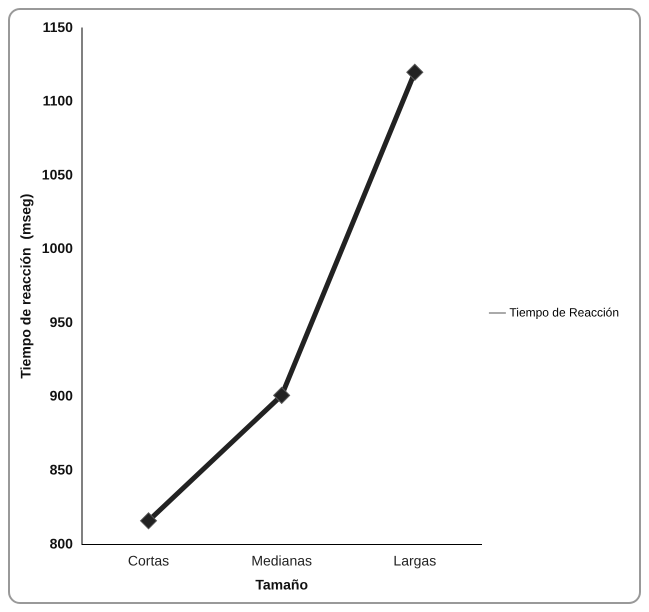 The width and height of the screenshot is (649, 612). What do you see at coordinates (564, 312) in the screenshot?
I see `legend-label: Tiempo de Reacción` at bounding box center [564, 312].